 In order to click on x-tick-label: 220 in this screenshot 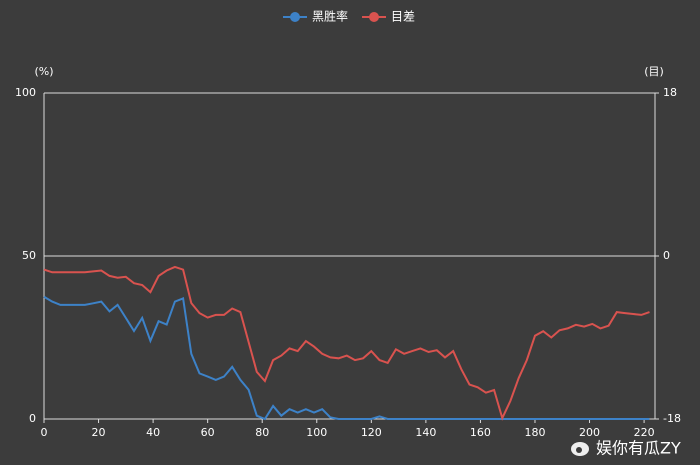, I will do `click(644, 432)`.